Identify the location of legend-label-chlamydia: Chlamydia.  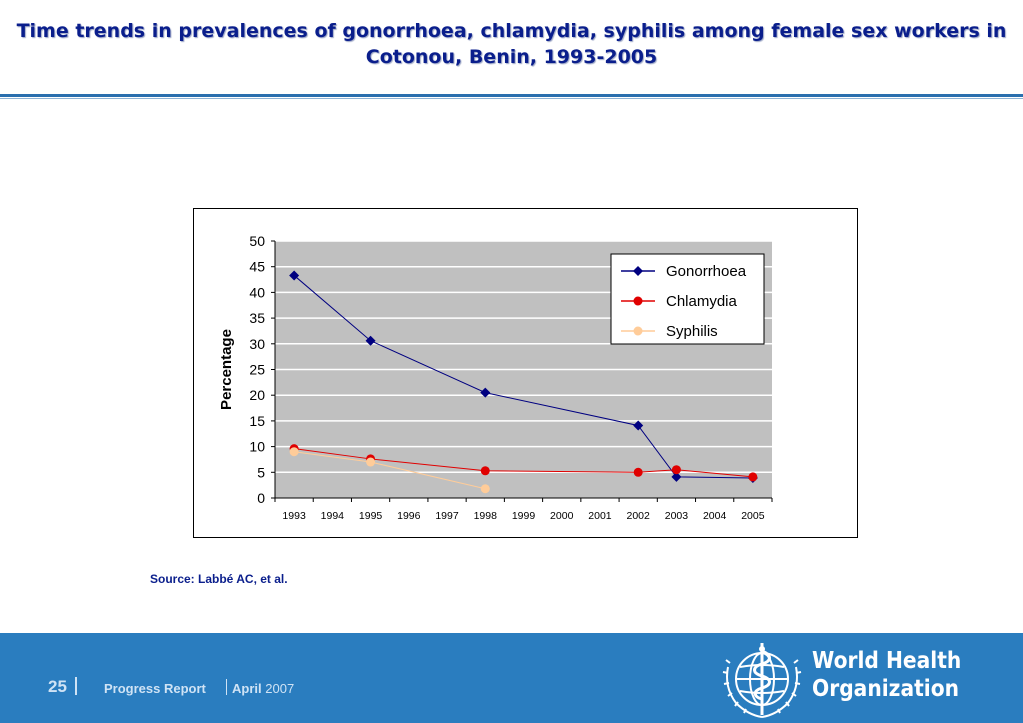
(702, 301).